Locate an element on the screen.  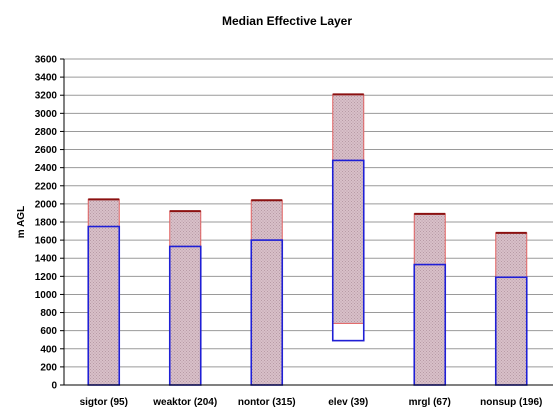
x-tick-label: nontor (315) is located at coordinates (267, 402).